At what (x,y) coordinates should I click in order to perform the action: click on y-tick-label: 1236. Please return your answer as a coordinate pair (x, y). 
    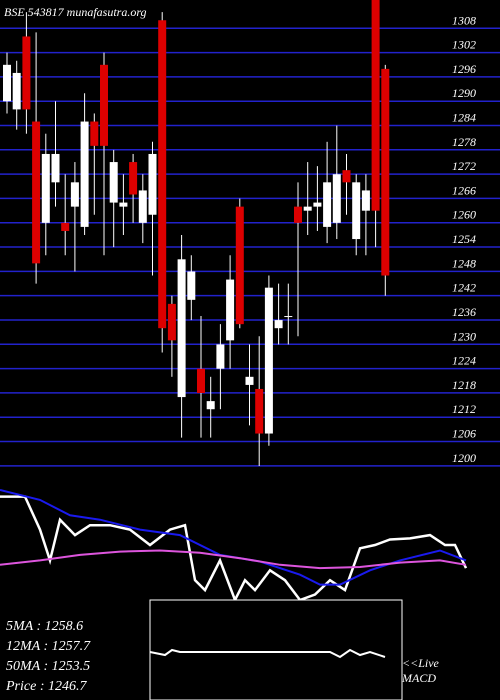
    Looking at the image, I should click on (464, 312).